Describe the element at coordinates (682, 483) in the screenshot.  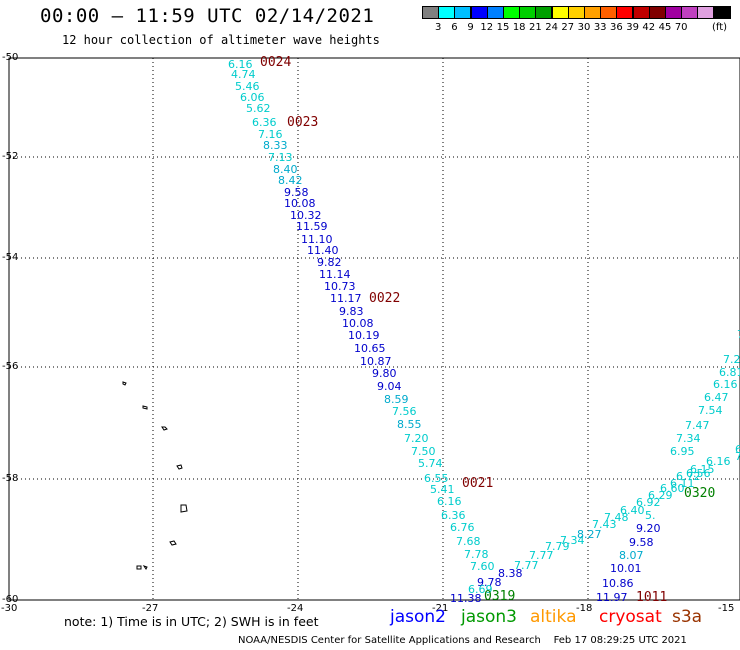
I see `swh-observation: 6.11` at that location.